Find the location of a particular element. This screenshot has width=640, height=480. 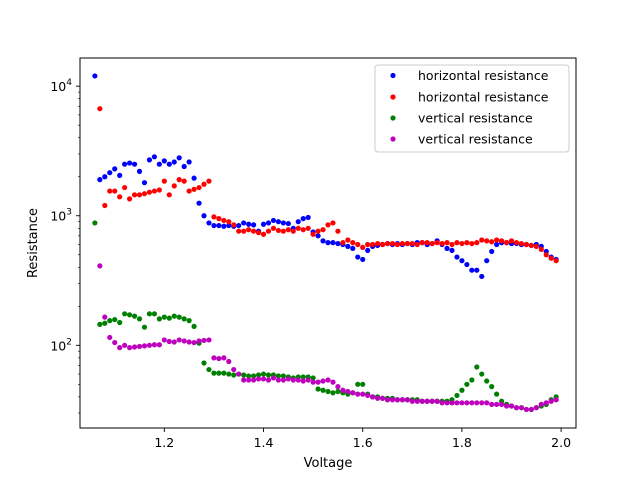

legend-label-4: vertical resistance is located at coordinates (475, 139).